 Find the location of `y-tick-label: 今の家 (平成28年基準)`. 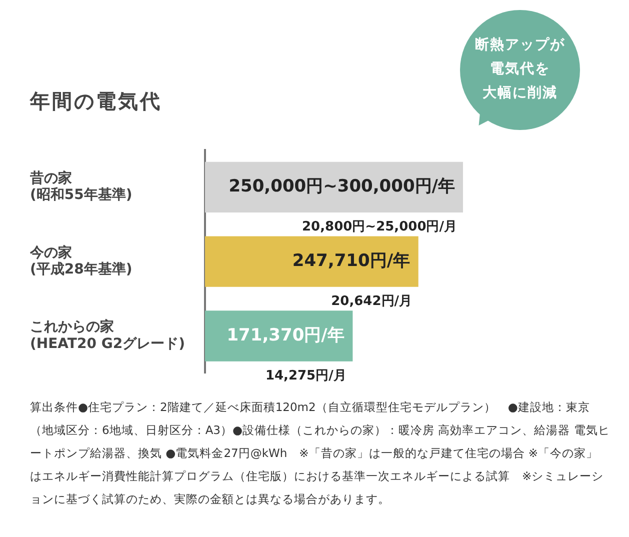

y-tick-label: 今の家 (平成28年基準) is located at coordinates (80, 261).